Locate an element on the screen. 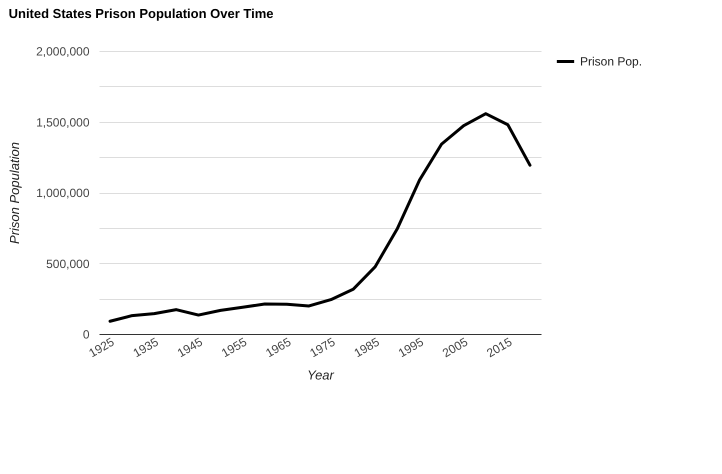  x-tick-label: 1985 is located at coordinates (367, 347).